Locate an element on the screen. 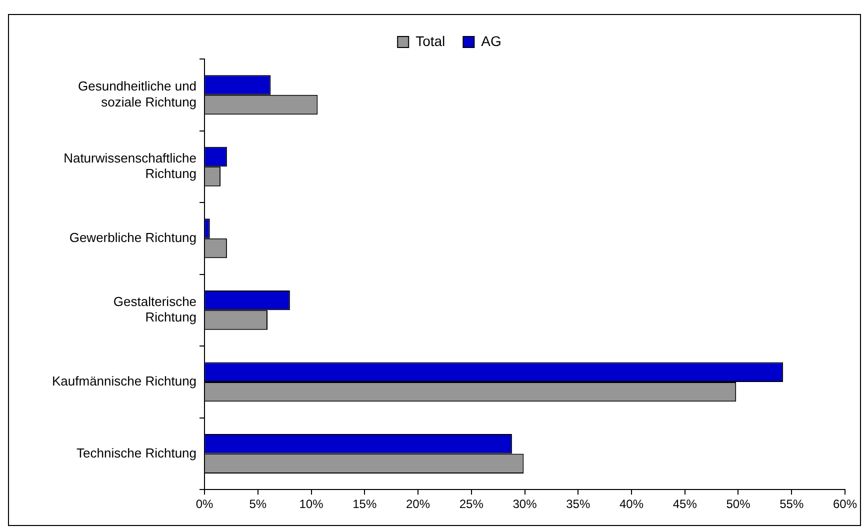  y-tick-label: Naturwissenschaftliche Richtung is located at coordinates (130, 166).